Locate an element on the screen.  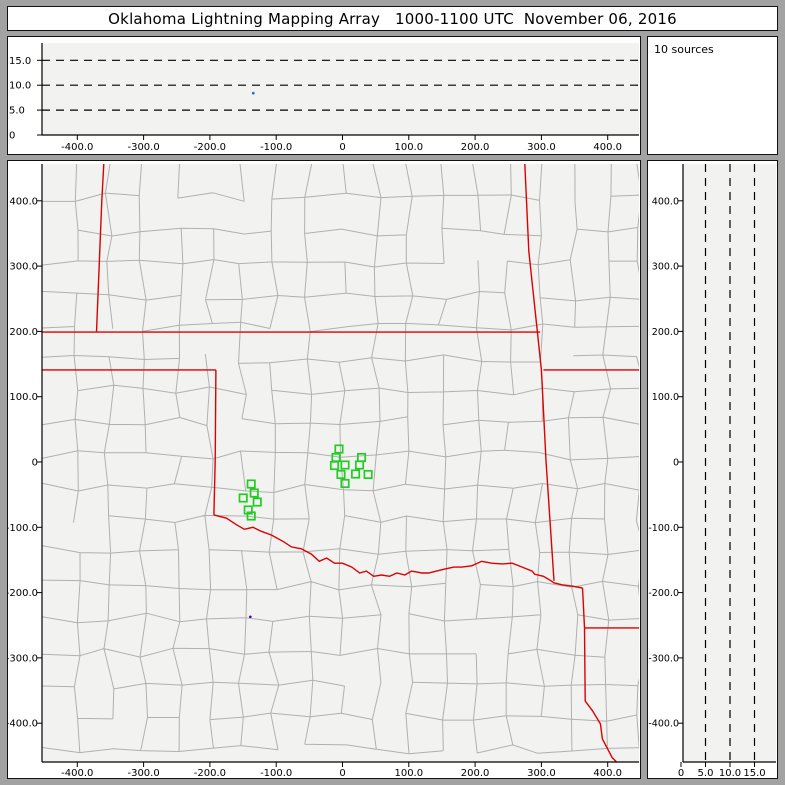
x-tick-label: 10.0 is located at coordinates (730, 773).